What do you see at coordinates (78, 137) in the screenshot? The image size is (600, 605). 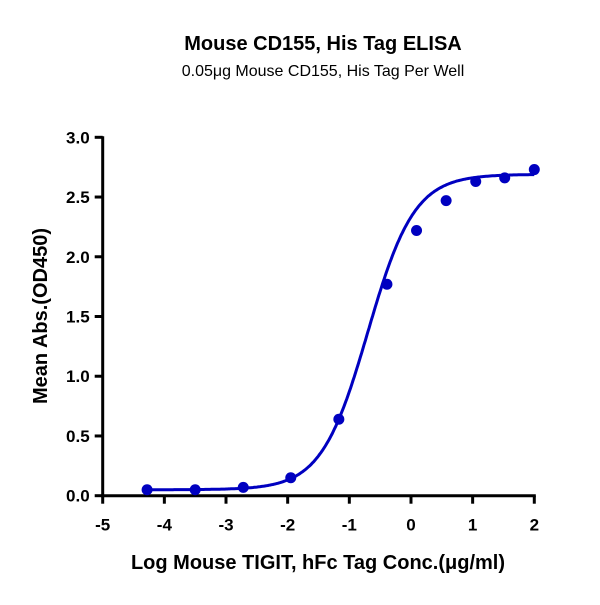 I see `y-tick-label: 3.0` at bounding box center [78, 137].